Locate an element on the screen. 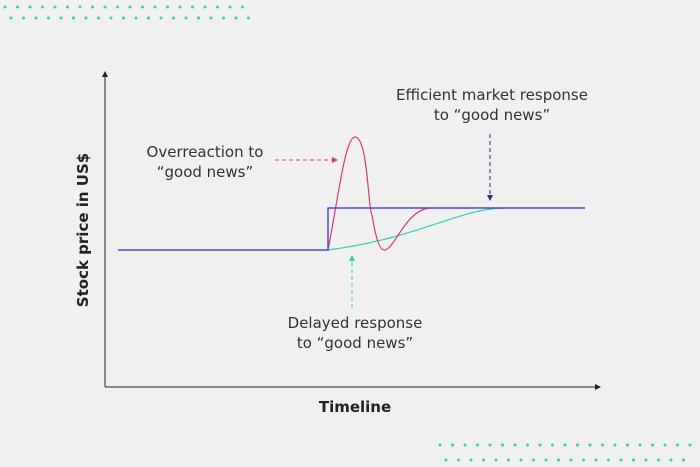 This screenshot has height=467, width=700. overreaction-curve is located at coordinates (398, 193).